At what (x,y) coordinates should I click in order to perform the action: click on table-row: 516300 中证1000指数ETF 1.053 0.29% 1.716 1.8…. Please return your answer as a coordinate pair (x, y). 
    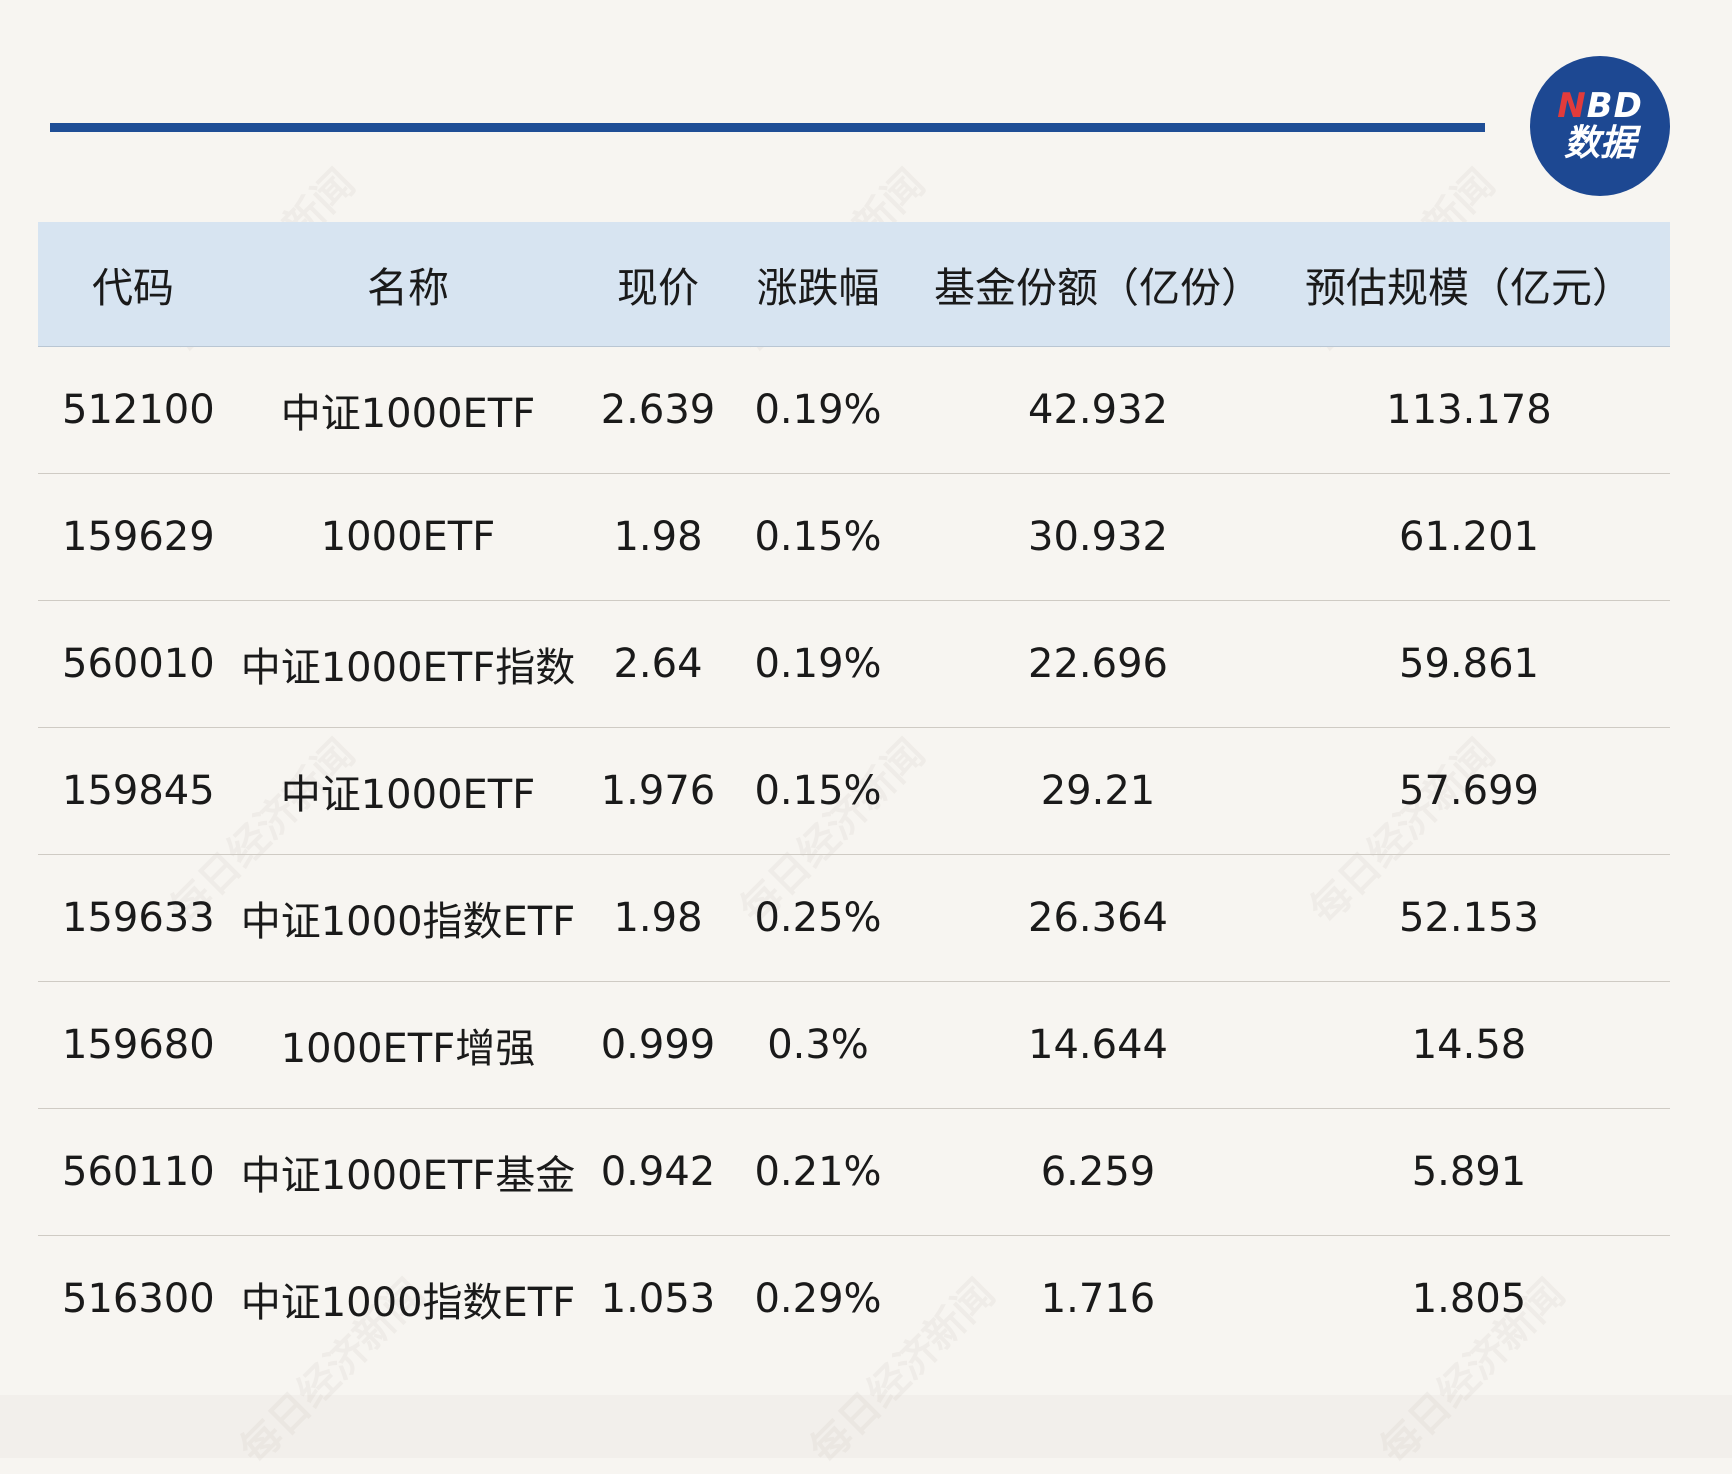
    Looking at the image, I should click on (854, 1299).